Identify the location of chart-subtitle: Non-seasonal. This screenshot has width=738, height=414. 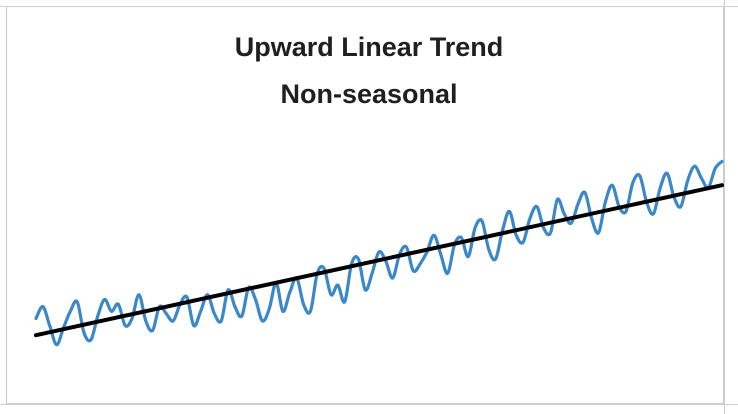
(369, 94).